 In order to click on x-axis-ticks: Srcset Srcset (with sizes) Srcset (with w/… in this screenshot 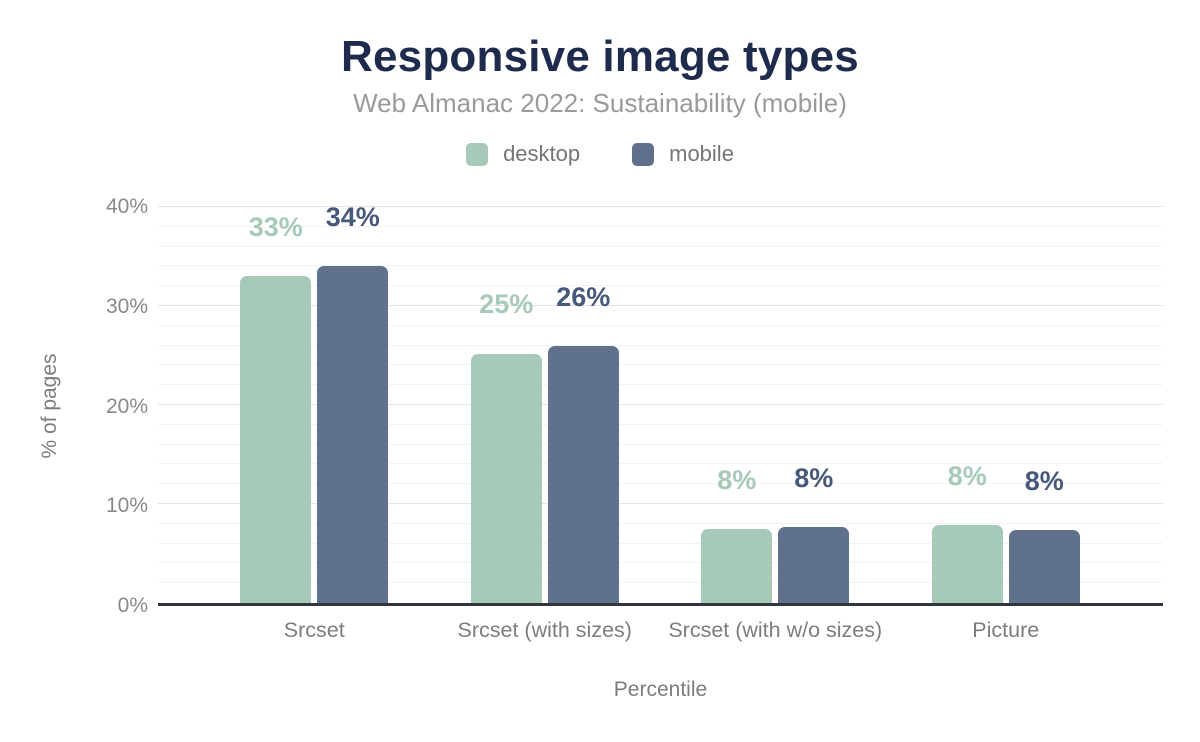, I will do `click(660, 630)`.